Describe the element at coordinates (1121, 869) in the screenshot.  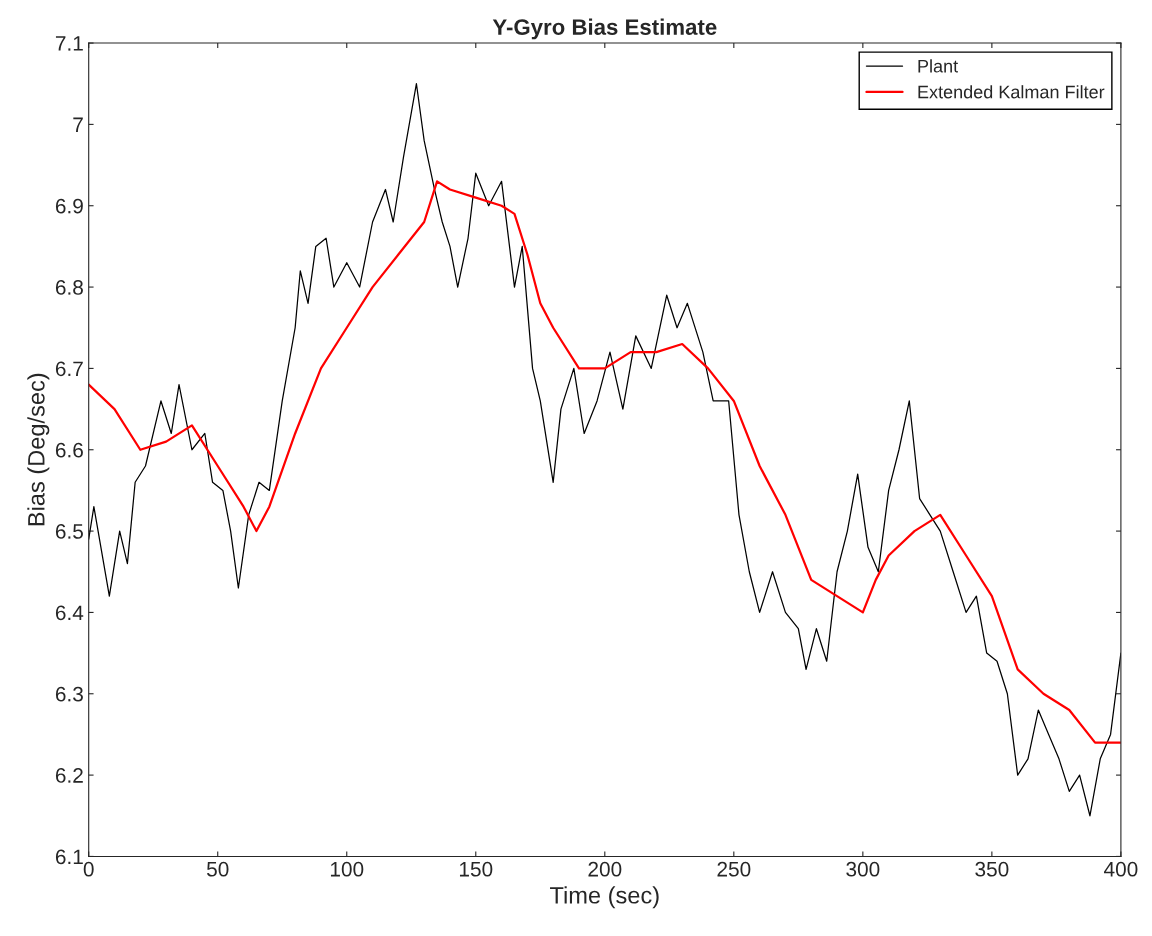
I see `x-tick-label: 400` at that location.